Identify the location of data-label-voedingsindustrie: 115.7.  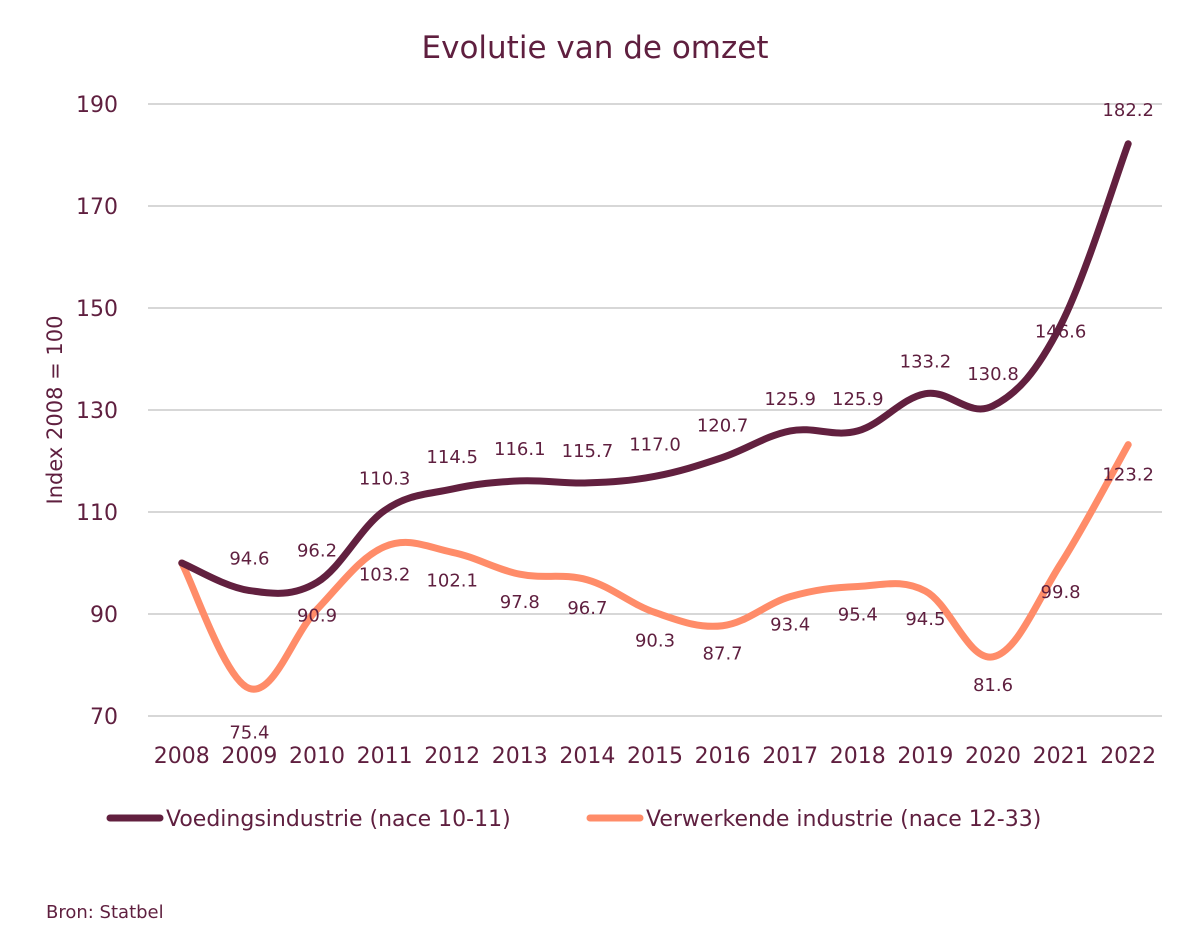
(588, 451).